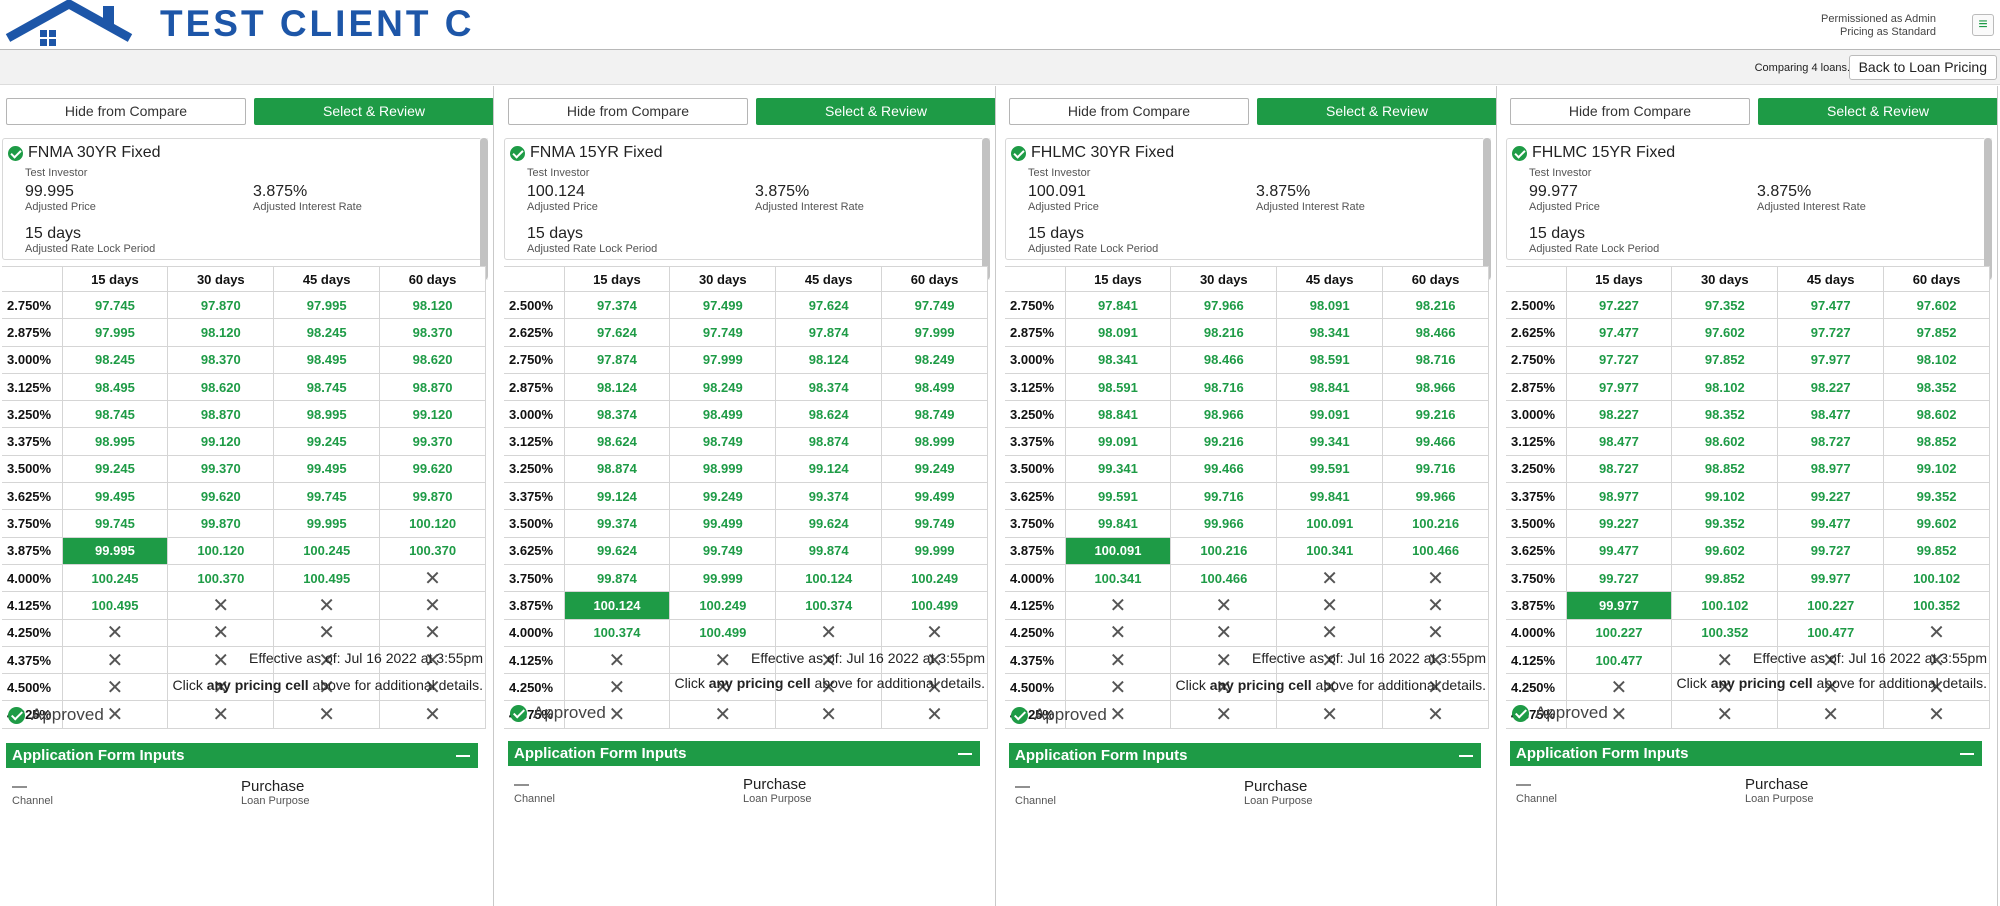 The image size is (2000, 906). What do you see at coordinates (617, 305) in the screenshot?
I see `pricing-cell: 97.374` at bounding box center [617, 305].